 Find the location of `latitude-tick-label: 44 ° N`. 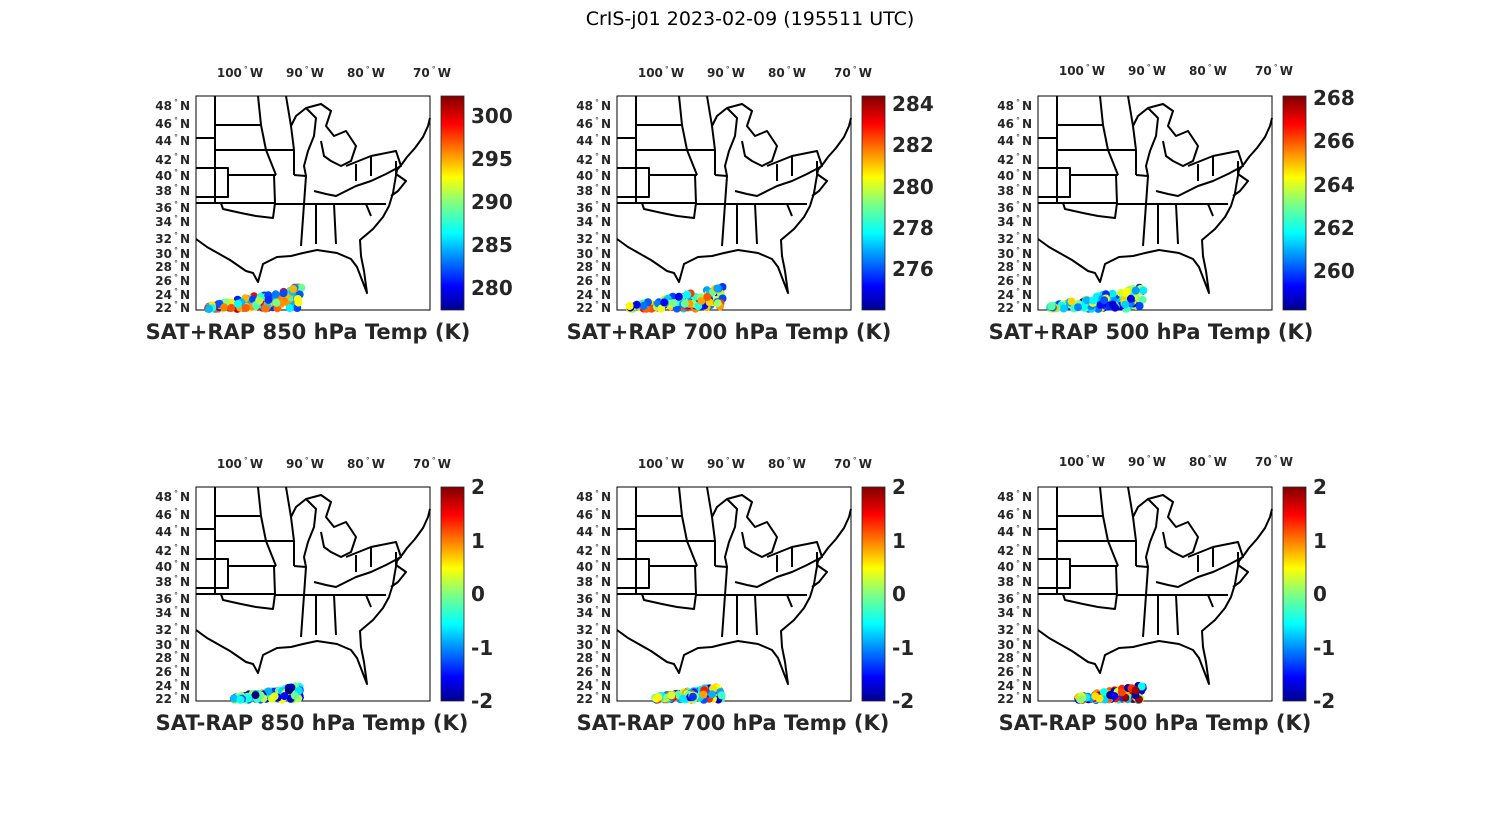

latitude-tick-label: 44 ° N is located at coordinates (167, 140).